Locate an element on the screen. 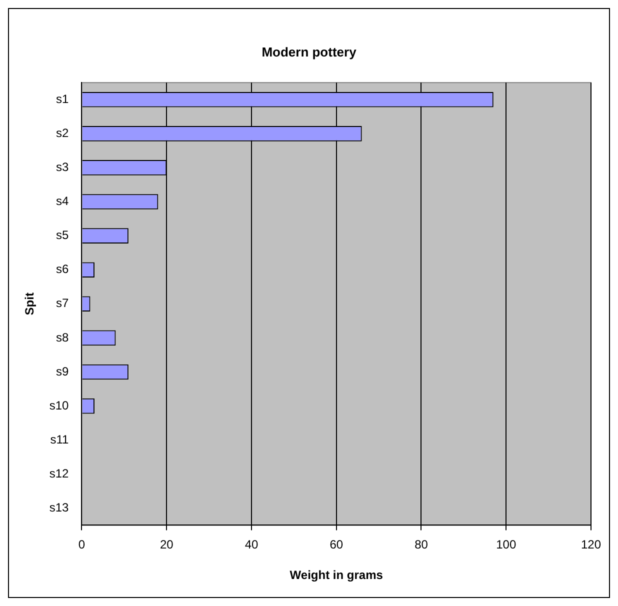 The width and height of the screenshot is (618, 606). y-tick-label: s4 is located at coordinates (63, 201).